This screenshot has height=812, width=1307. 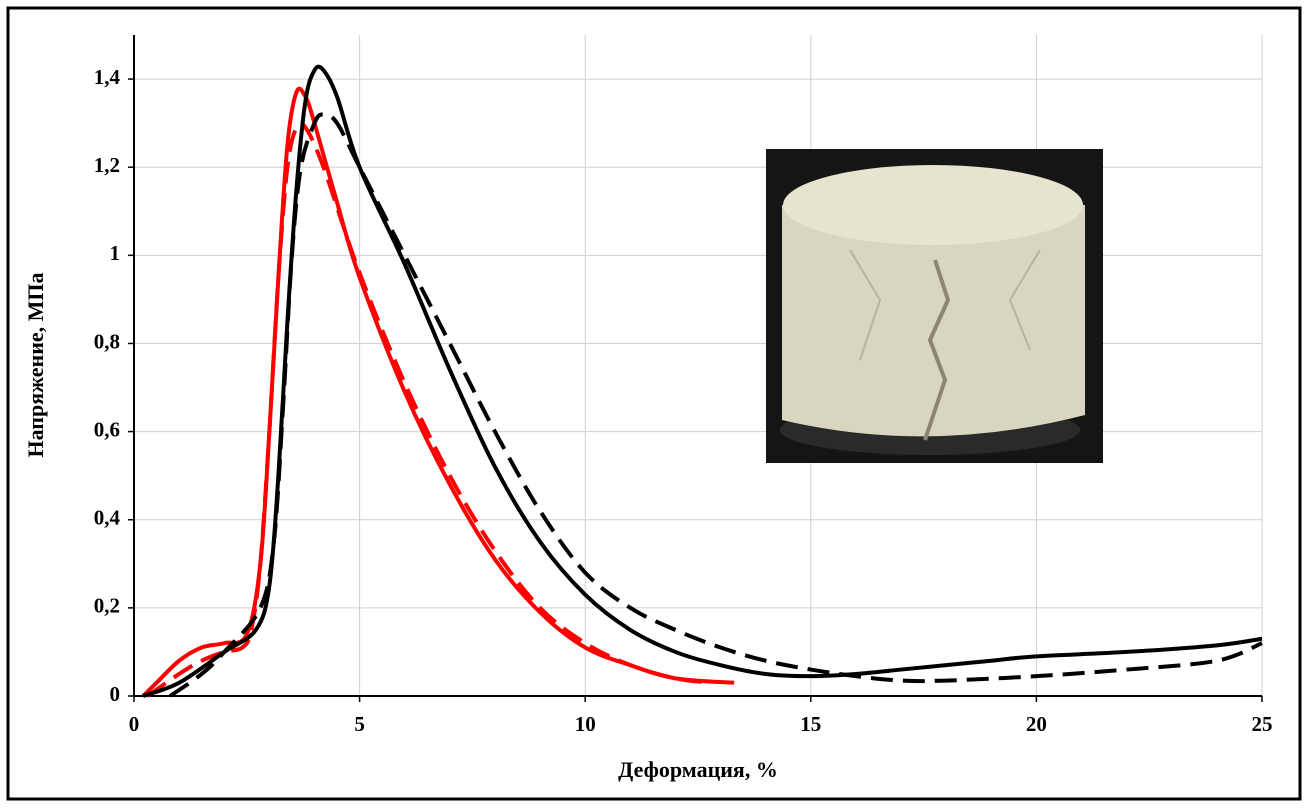 I want to click on x-tick-label: 25, so click(x=1262, y=724).